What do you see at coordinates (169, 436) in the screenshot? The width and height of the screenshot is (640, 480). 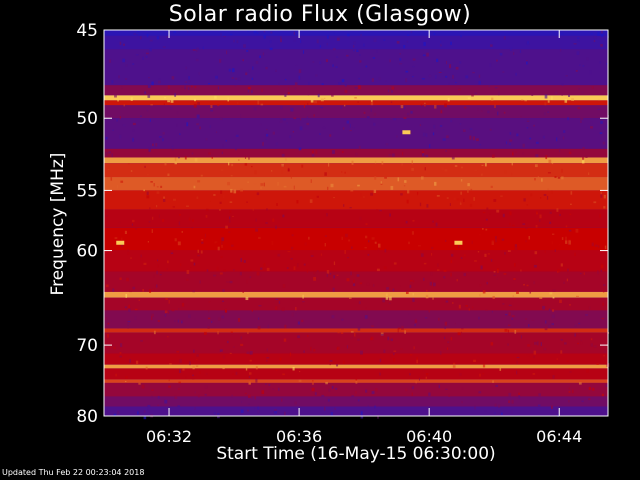 I see `x-tick-label: 06:32` at bounding box center [169, 436].